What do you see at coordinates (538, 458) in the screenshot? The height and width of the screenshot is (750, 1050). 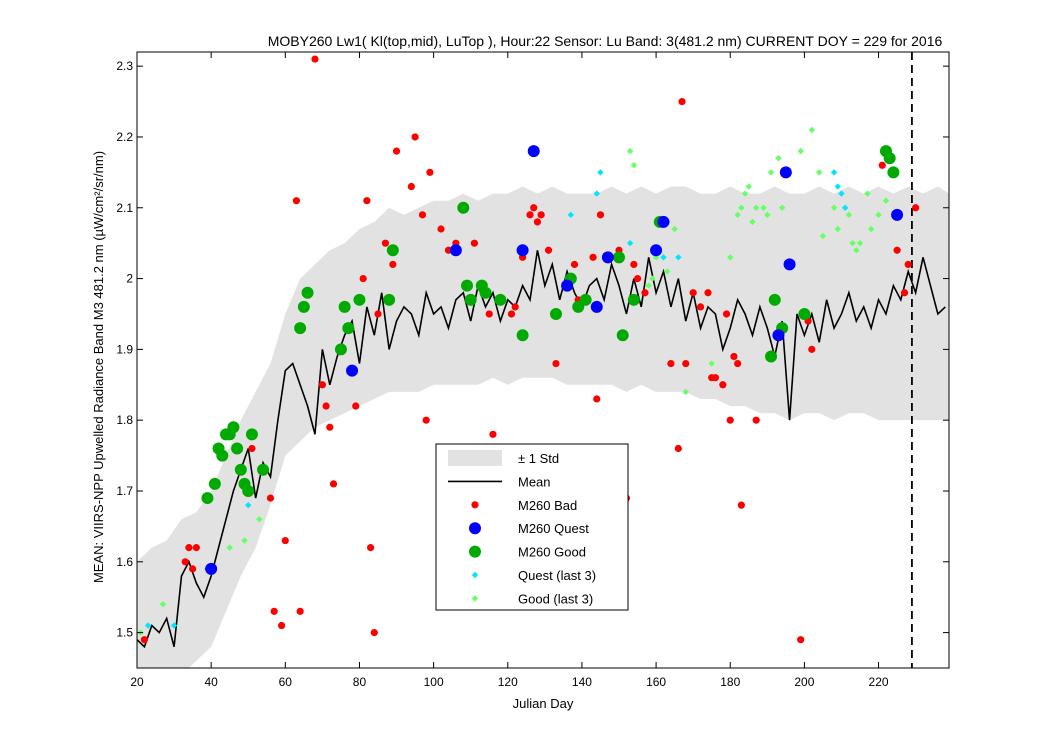 I see `legend-label: ± 1 Std` at bounding box center [538, 458].